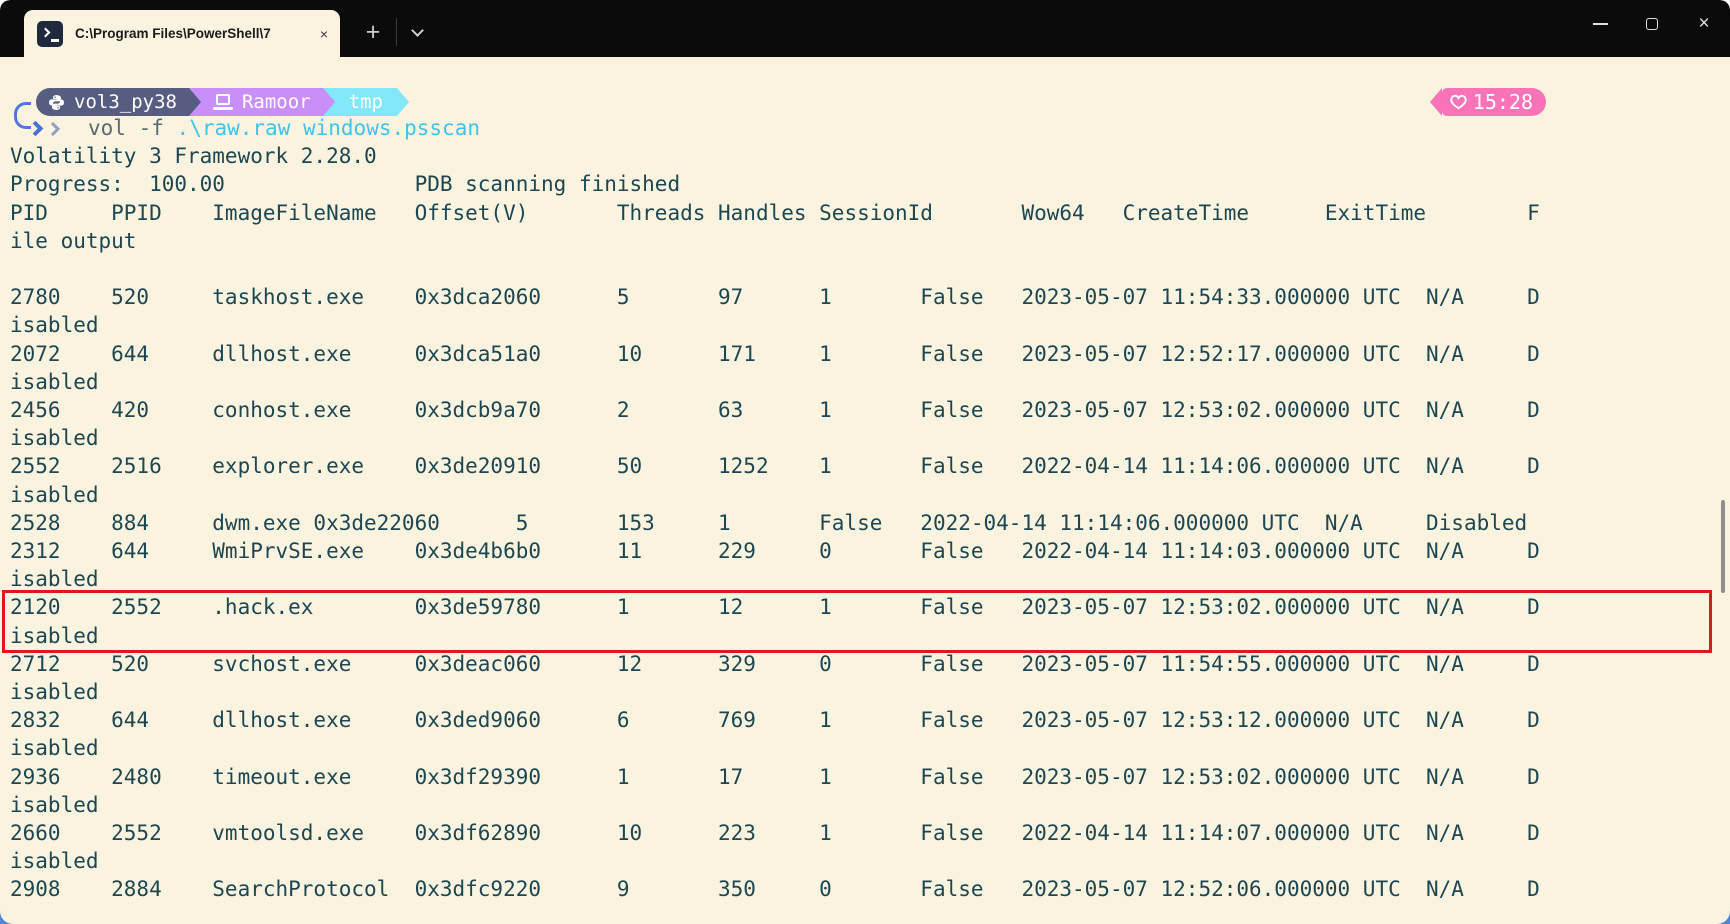 The height and width of the screenshot is (924, 1730). I want to click on command-line: vol -f .\raw.raw windows.psscan, so click(870, 128).